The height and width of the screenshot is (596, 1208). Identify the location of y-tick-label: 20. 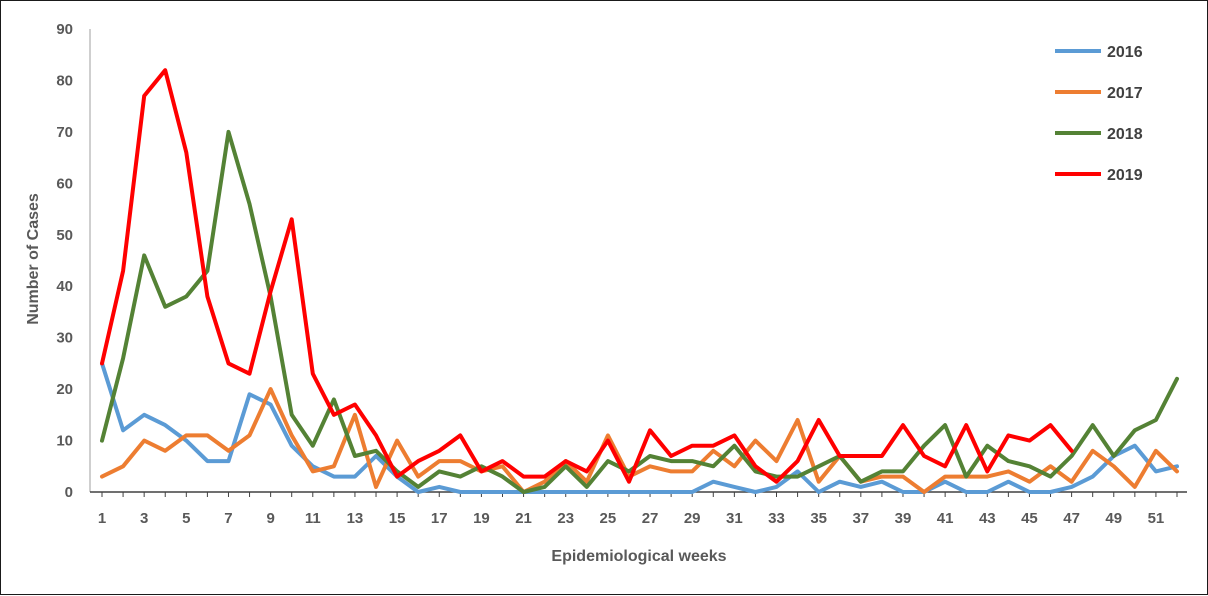
(64, 389).